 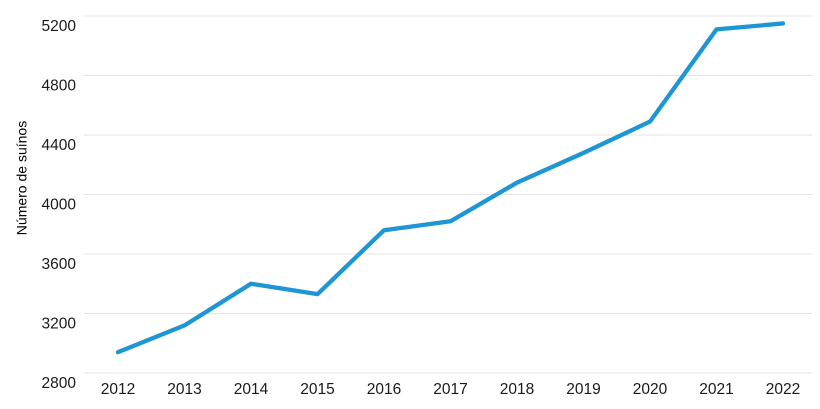 What do you see at coordinates (184, 389) in the screenshot?
I see `x-tick-label: 2013` at bounding box center [184, 389].